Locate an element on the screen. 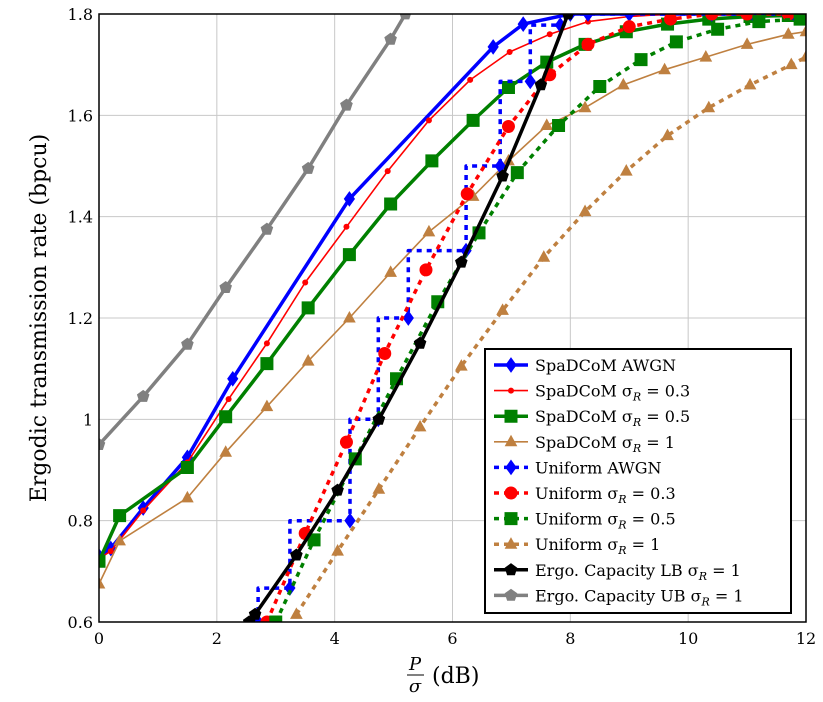 The height and width of the screenshot is (702, 823). y-tick-label: 1.4 is located at coordinates (80, 217).